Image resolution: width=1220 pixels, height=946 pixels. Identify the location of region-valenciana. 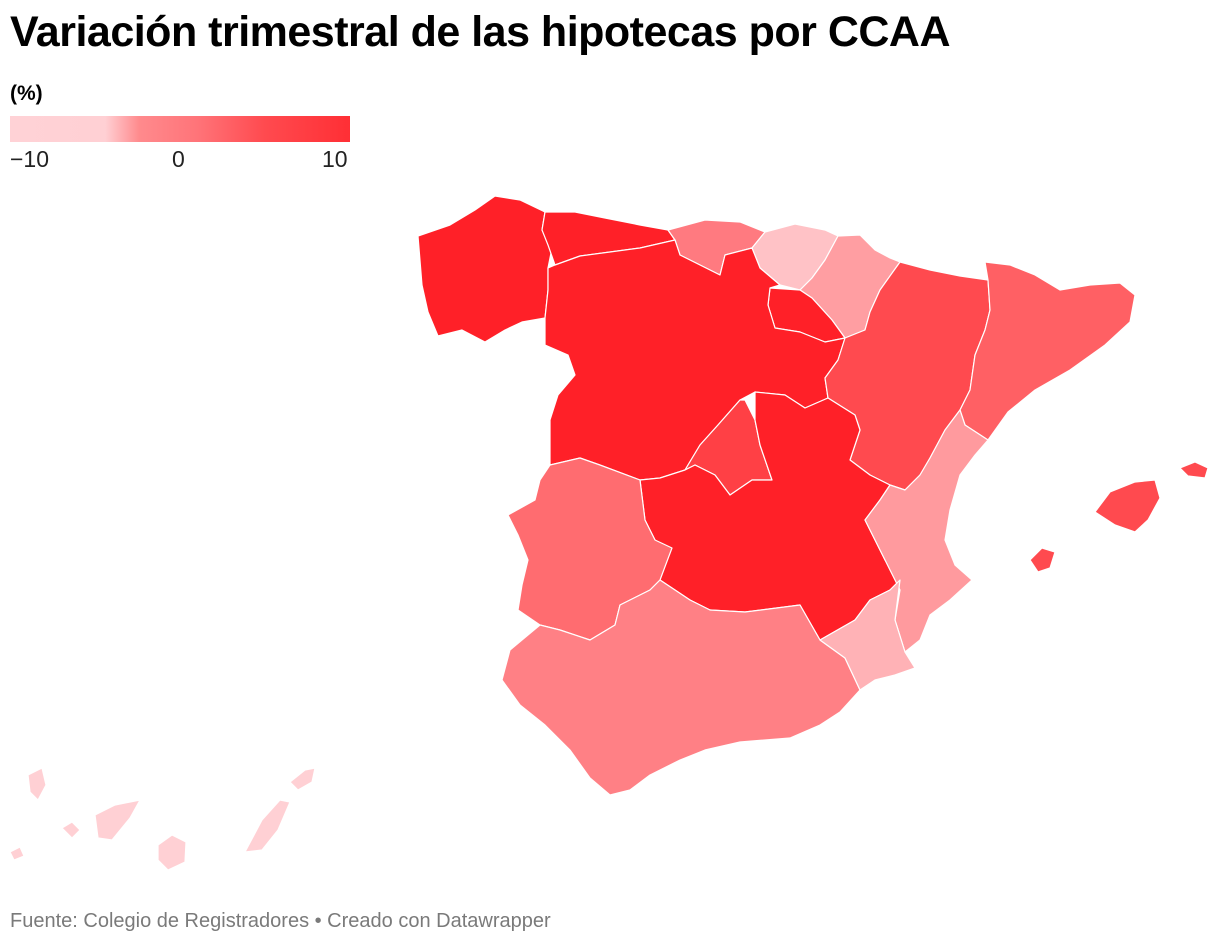
(926, 531).